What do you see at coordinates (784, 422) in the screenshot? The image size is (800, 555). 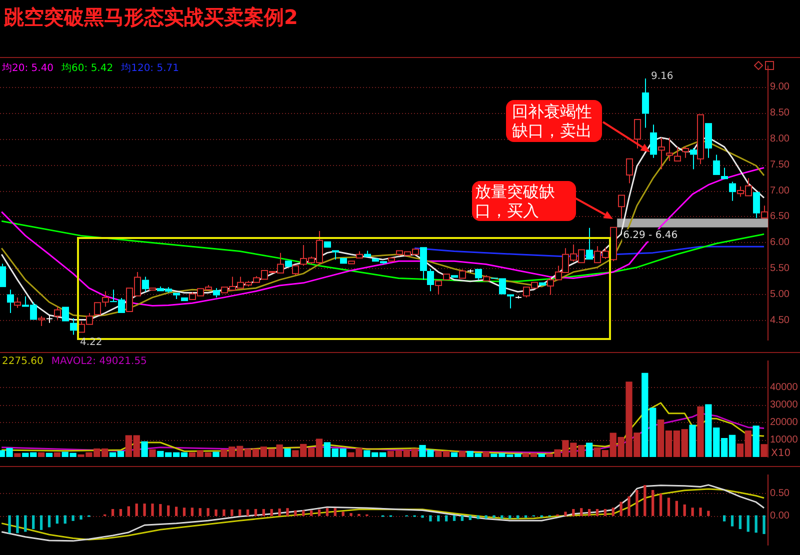 I see `y-tick-label: 20000` at bounding box center [784, 422].